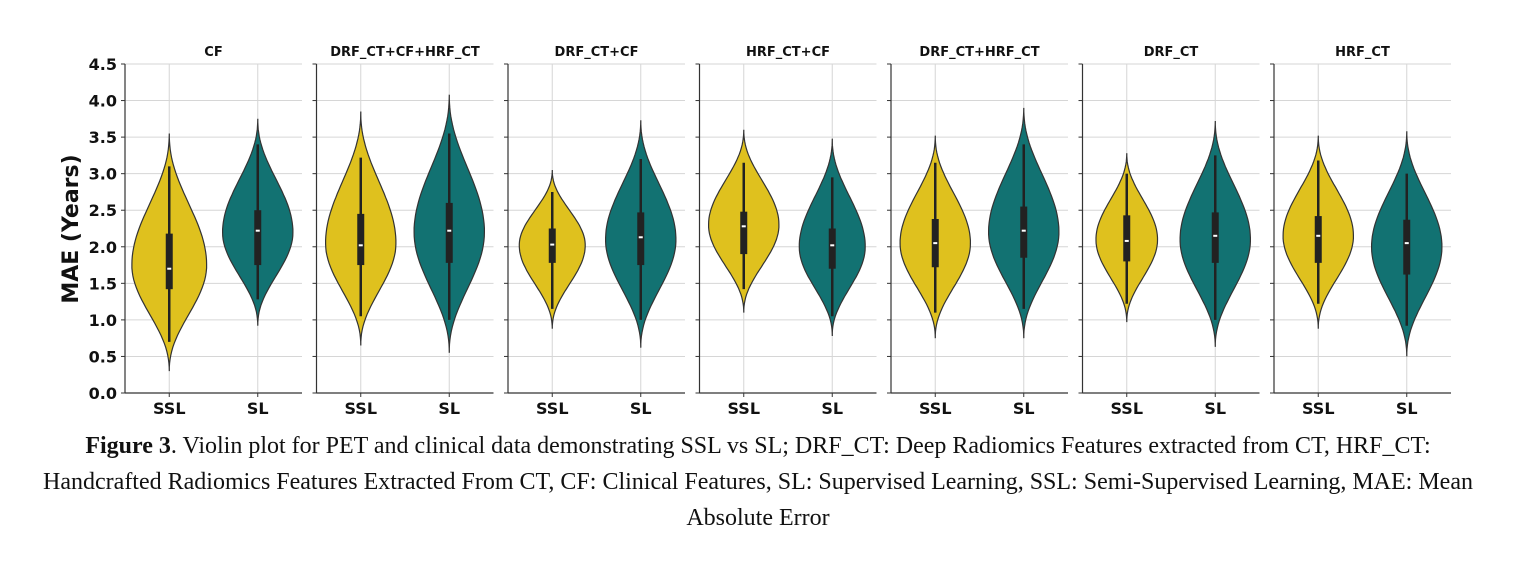  What do you see at coordinates (1171, 52) in the screenshot?
I see `panel-title: DRF_CT` at bounding box center [1171, 52].